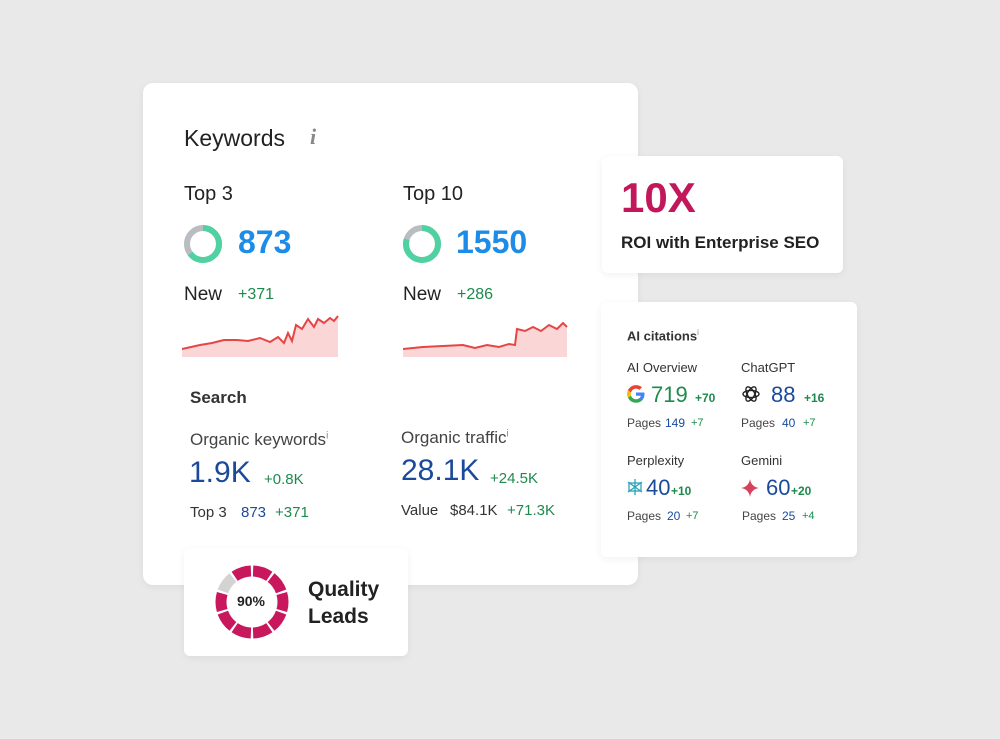 The width and height of the screenshot is (1000, 739). Describe the element at coordinates (422, 294) in the screenshot. I see `top10-new-label: New` at that location.